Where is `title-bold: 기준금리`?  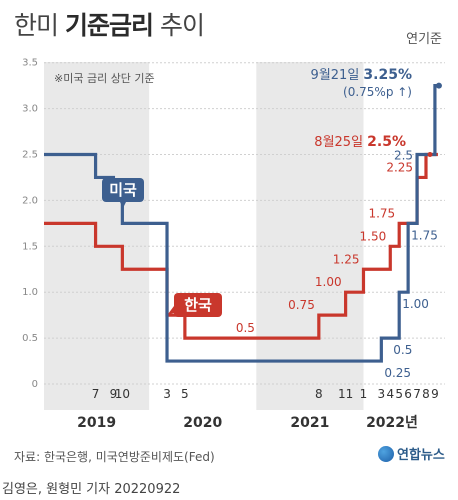
title-bold: 기준금리 is located at coordinates (109, 25).